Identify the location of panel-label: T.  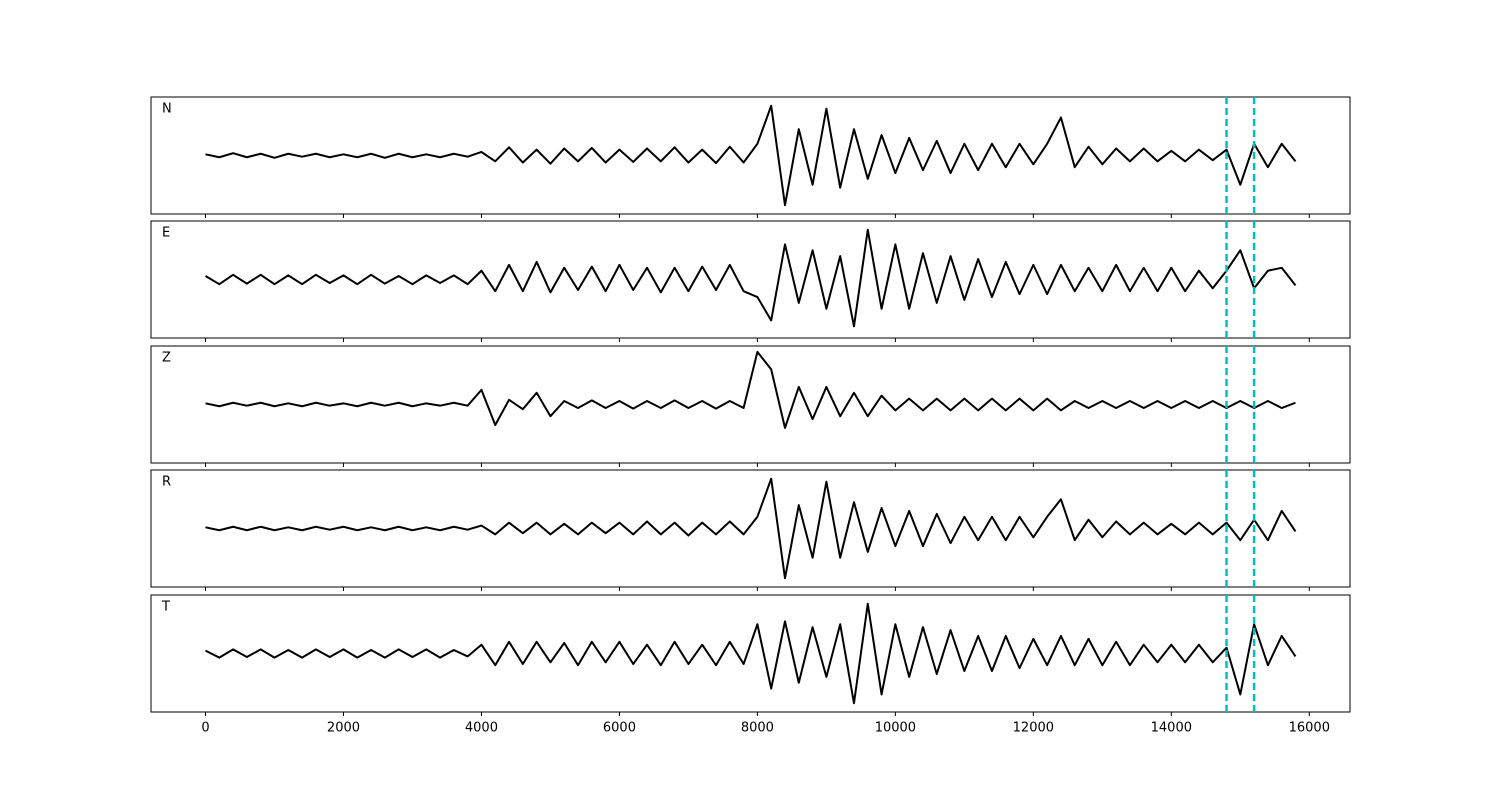
(165, 607).